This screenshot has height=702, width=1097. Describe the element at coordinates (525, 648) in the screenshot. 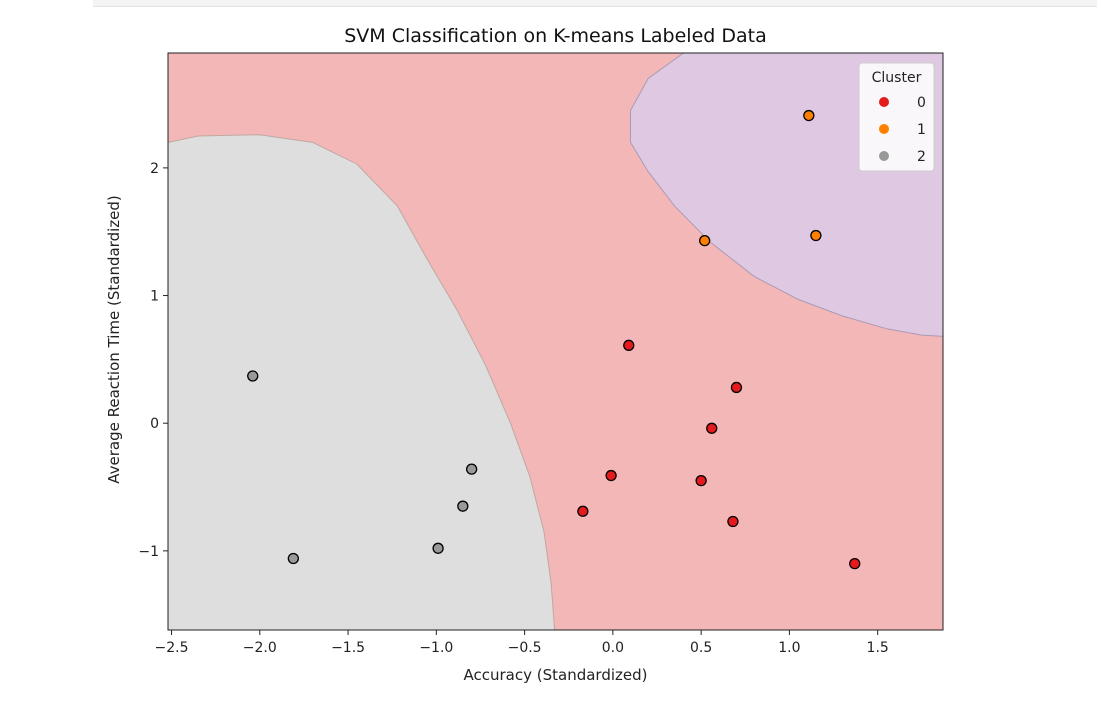

I see `x-tick-label: −0.5` at that location.